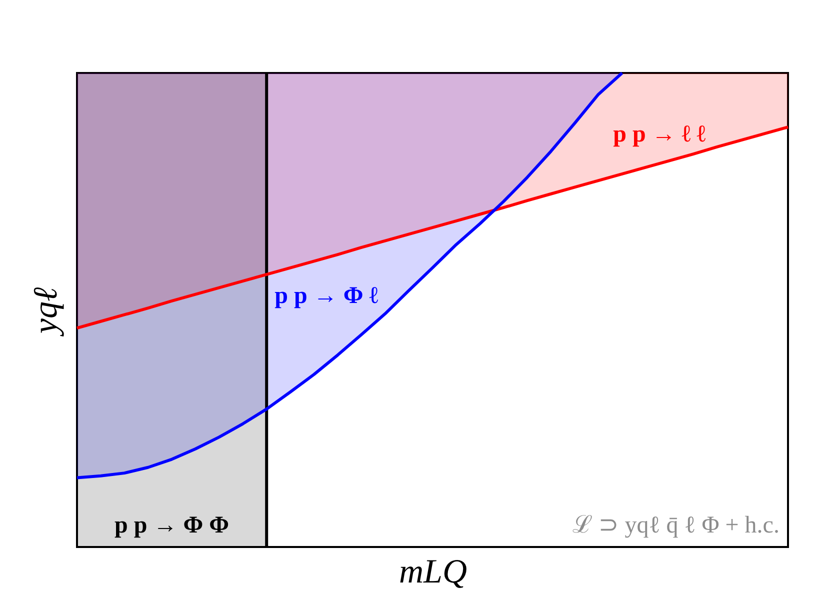 This screenshot has height=605, width=834. Describe the element at coordinates (172, 525) in the screenshot. I see `series-label: p p → Φ Φ` at that location.